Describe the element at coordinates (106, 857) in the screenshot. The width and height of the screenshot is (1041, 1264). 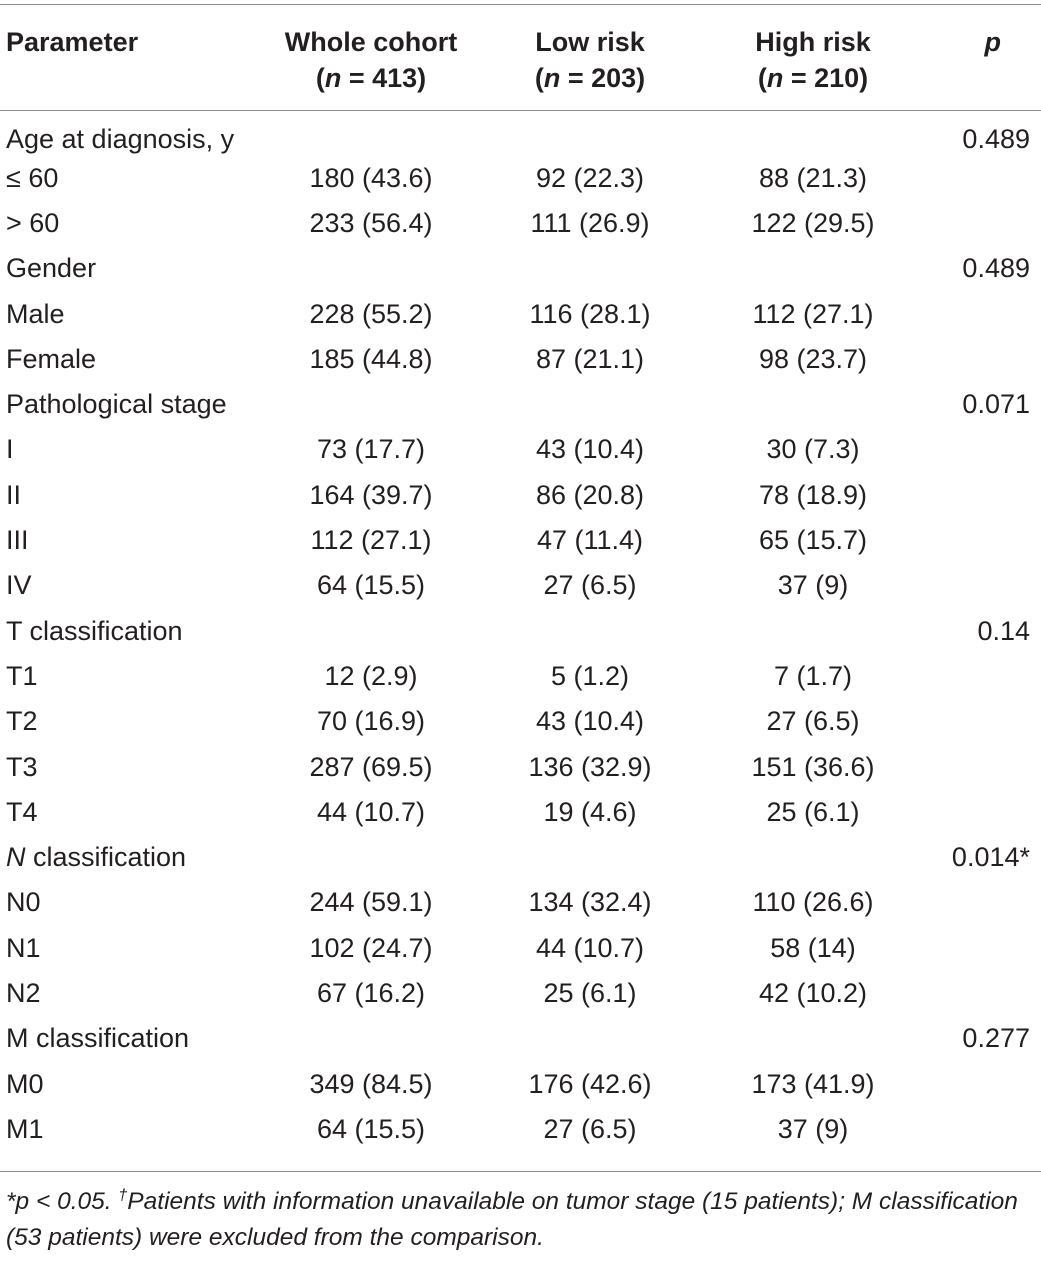
I see `cell-parameter-text: classification` at that location.